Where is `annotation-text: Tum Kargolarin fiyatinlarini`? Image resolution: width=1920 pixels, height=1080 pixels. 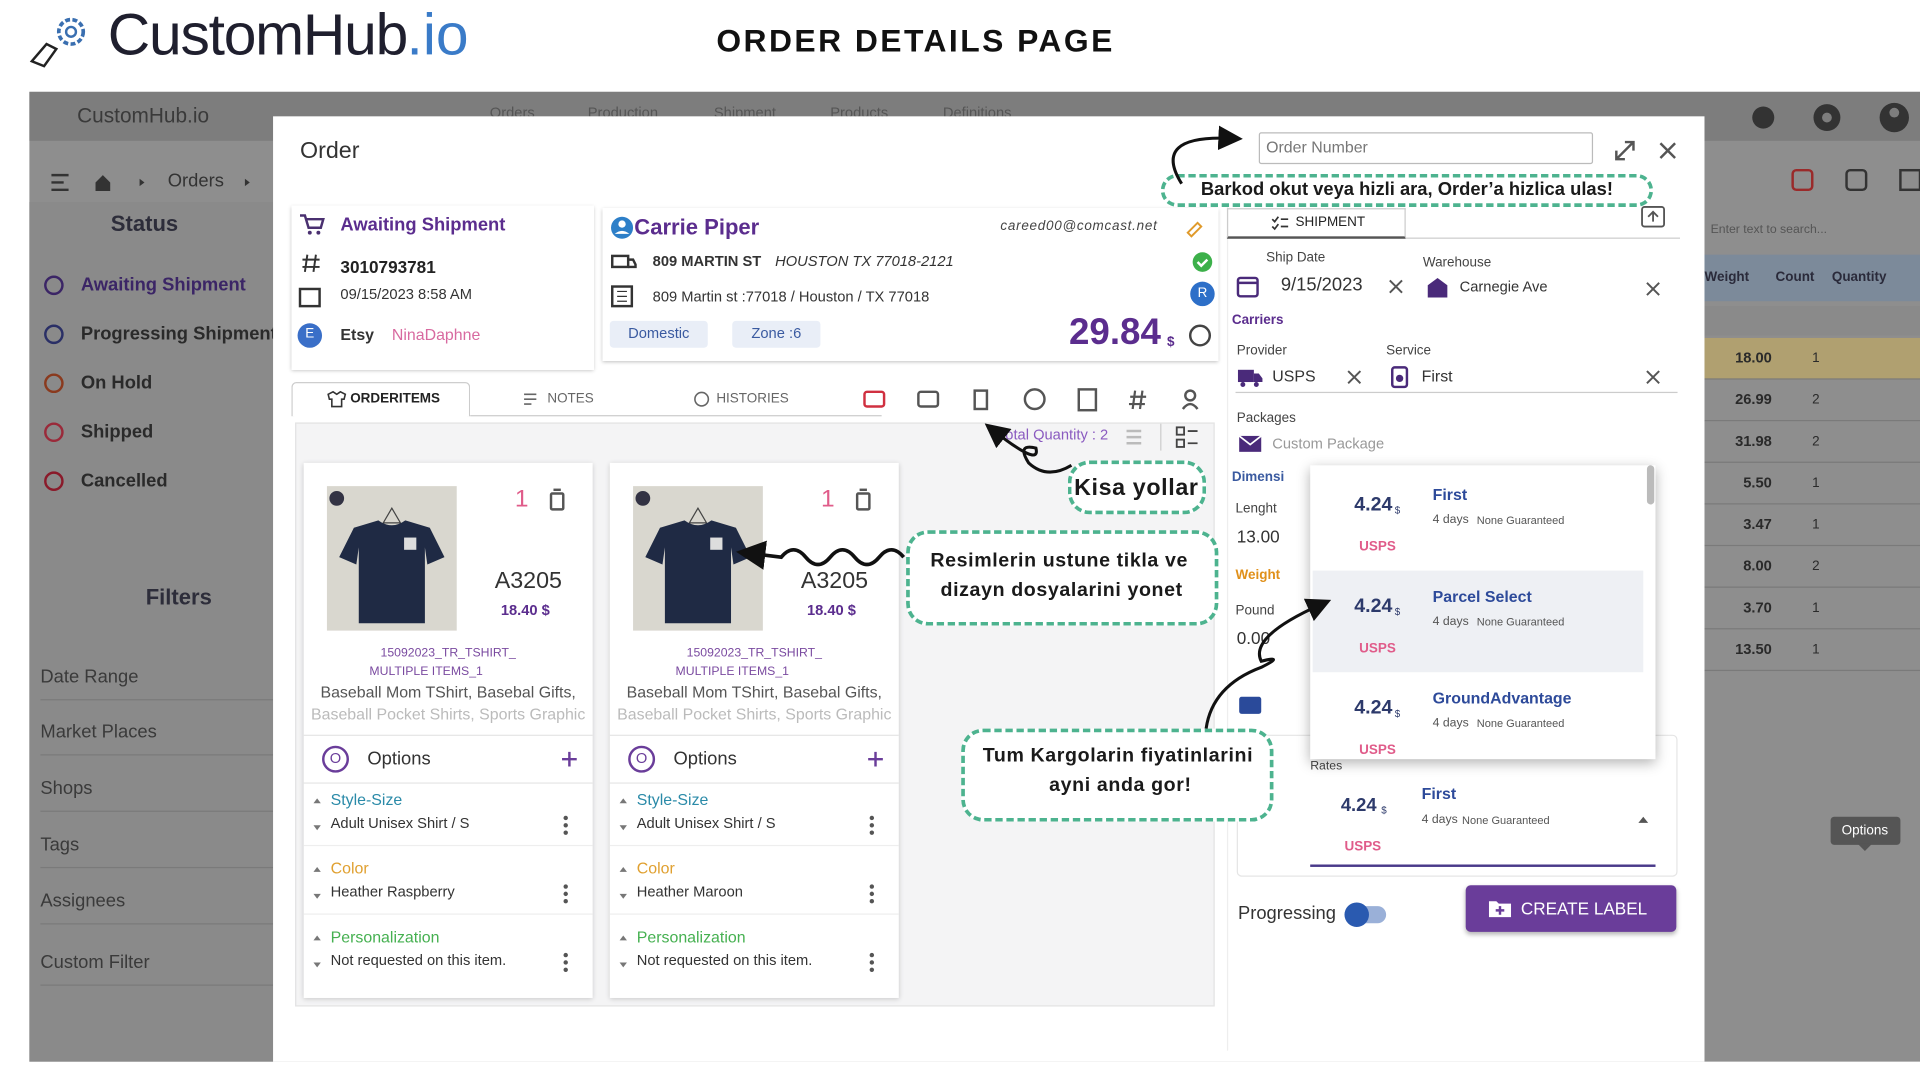 annotation-text: Tum Kargolarin fiyatinlarini is located at coordinates (1118, 756).